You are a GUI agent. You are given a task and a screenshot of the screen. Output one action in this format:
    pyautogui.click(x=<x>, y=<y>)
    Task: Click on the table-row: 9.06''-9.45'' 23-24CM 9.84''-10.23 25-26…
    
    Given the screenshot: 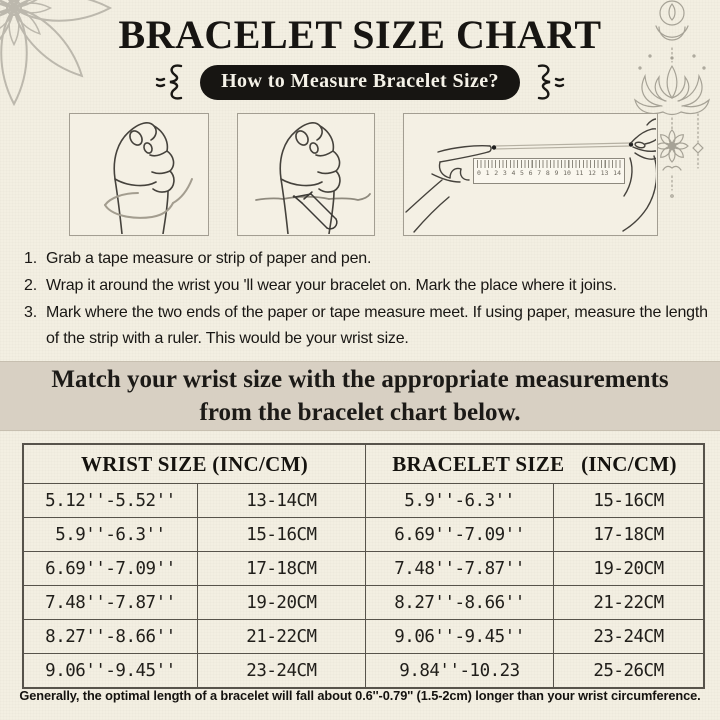 What is the action you would take?
    pyautogui.click(x=363, y=671)
    